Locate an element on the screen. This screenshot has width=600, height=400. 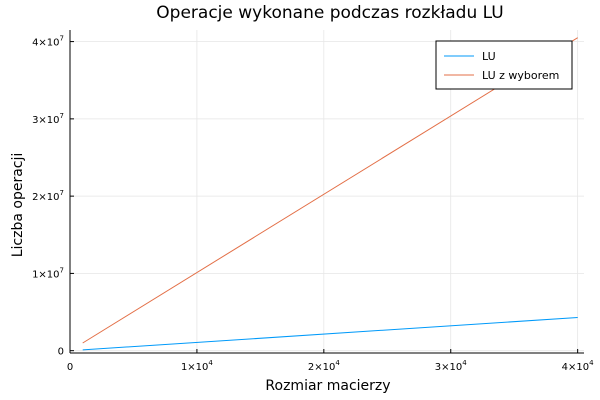
legend-box is located at coordinates (504, 65).